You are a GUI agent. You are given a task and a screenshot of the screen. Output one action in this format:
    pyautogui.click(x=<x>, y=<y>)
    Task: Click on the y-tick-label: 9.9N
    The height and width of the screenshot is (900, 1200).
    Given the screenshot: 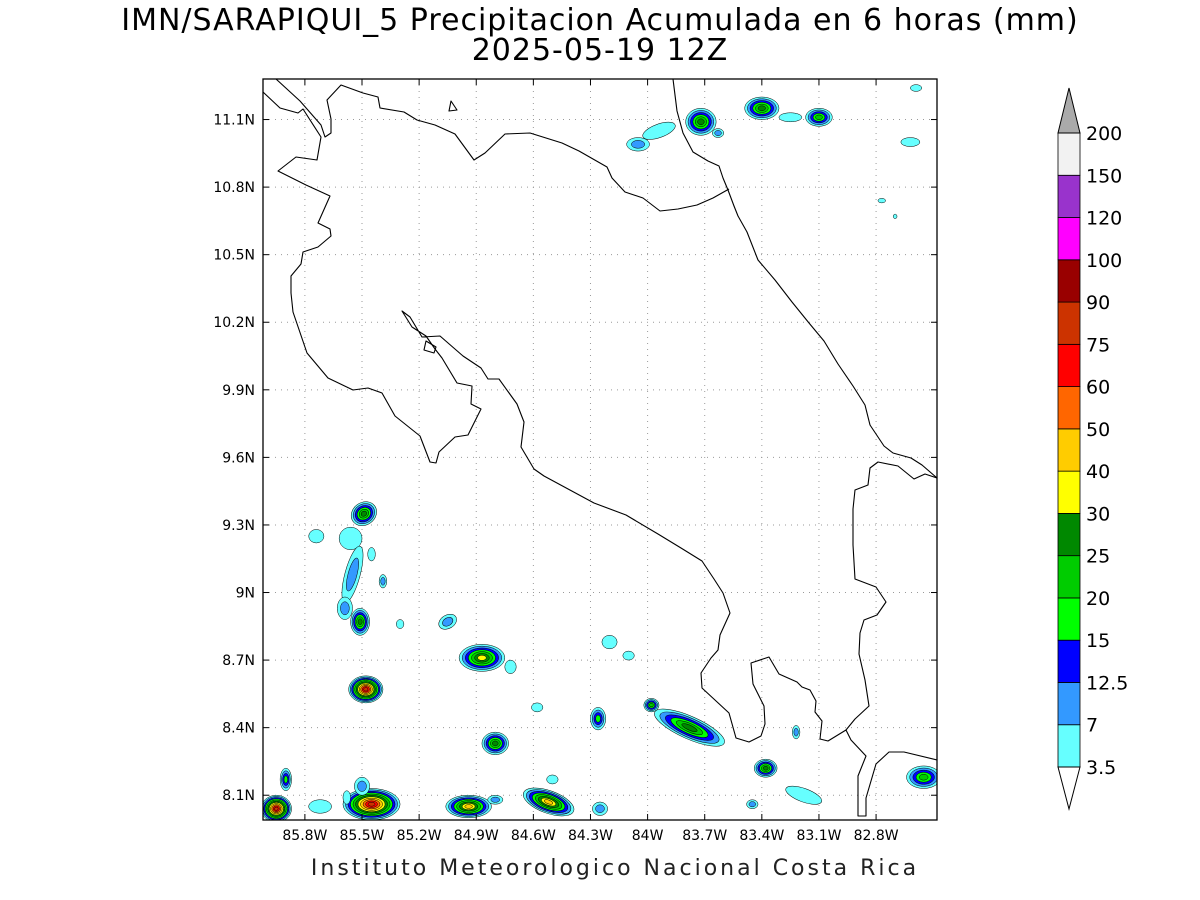 What is the action you would take?
    pyautogui.click(x=238, y=391)
    